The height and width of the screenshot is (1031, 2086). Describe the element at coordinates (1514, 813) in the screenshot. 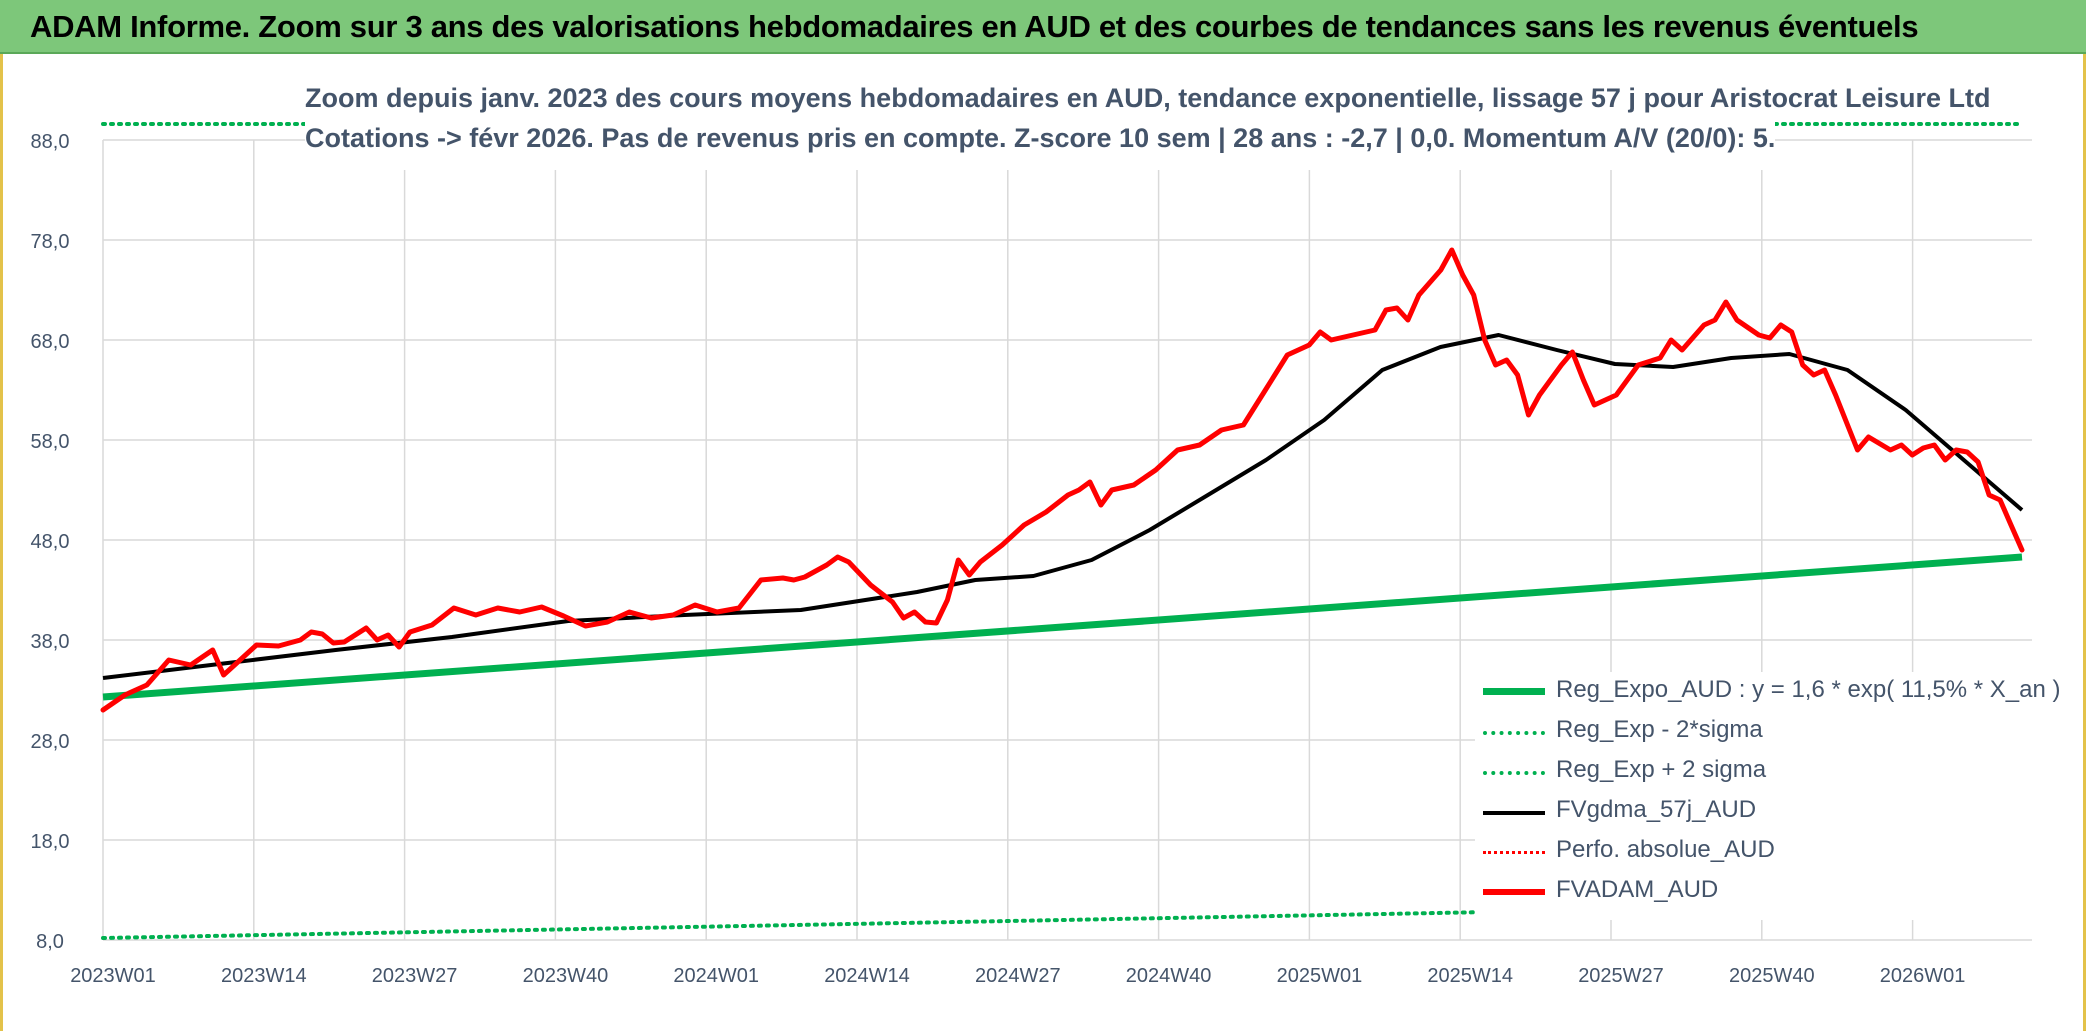

I see `legend-swatch-fvgdma` at that location.